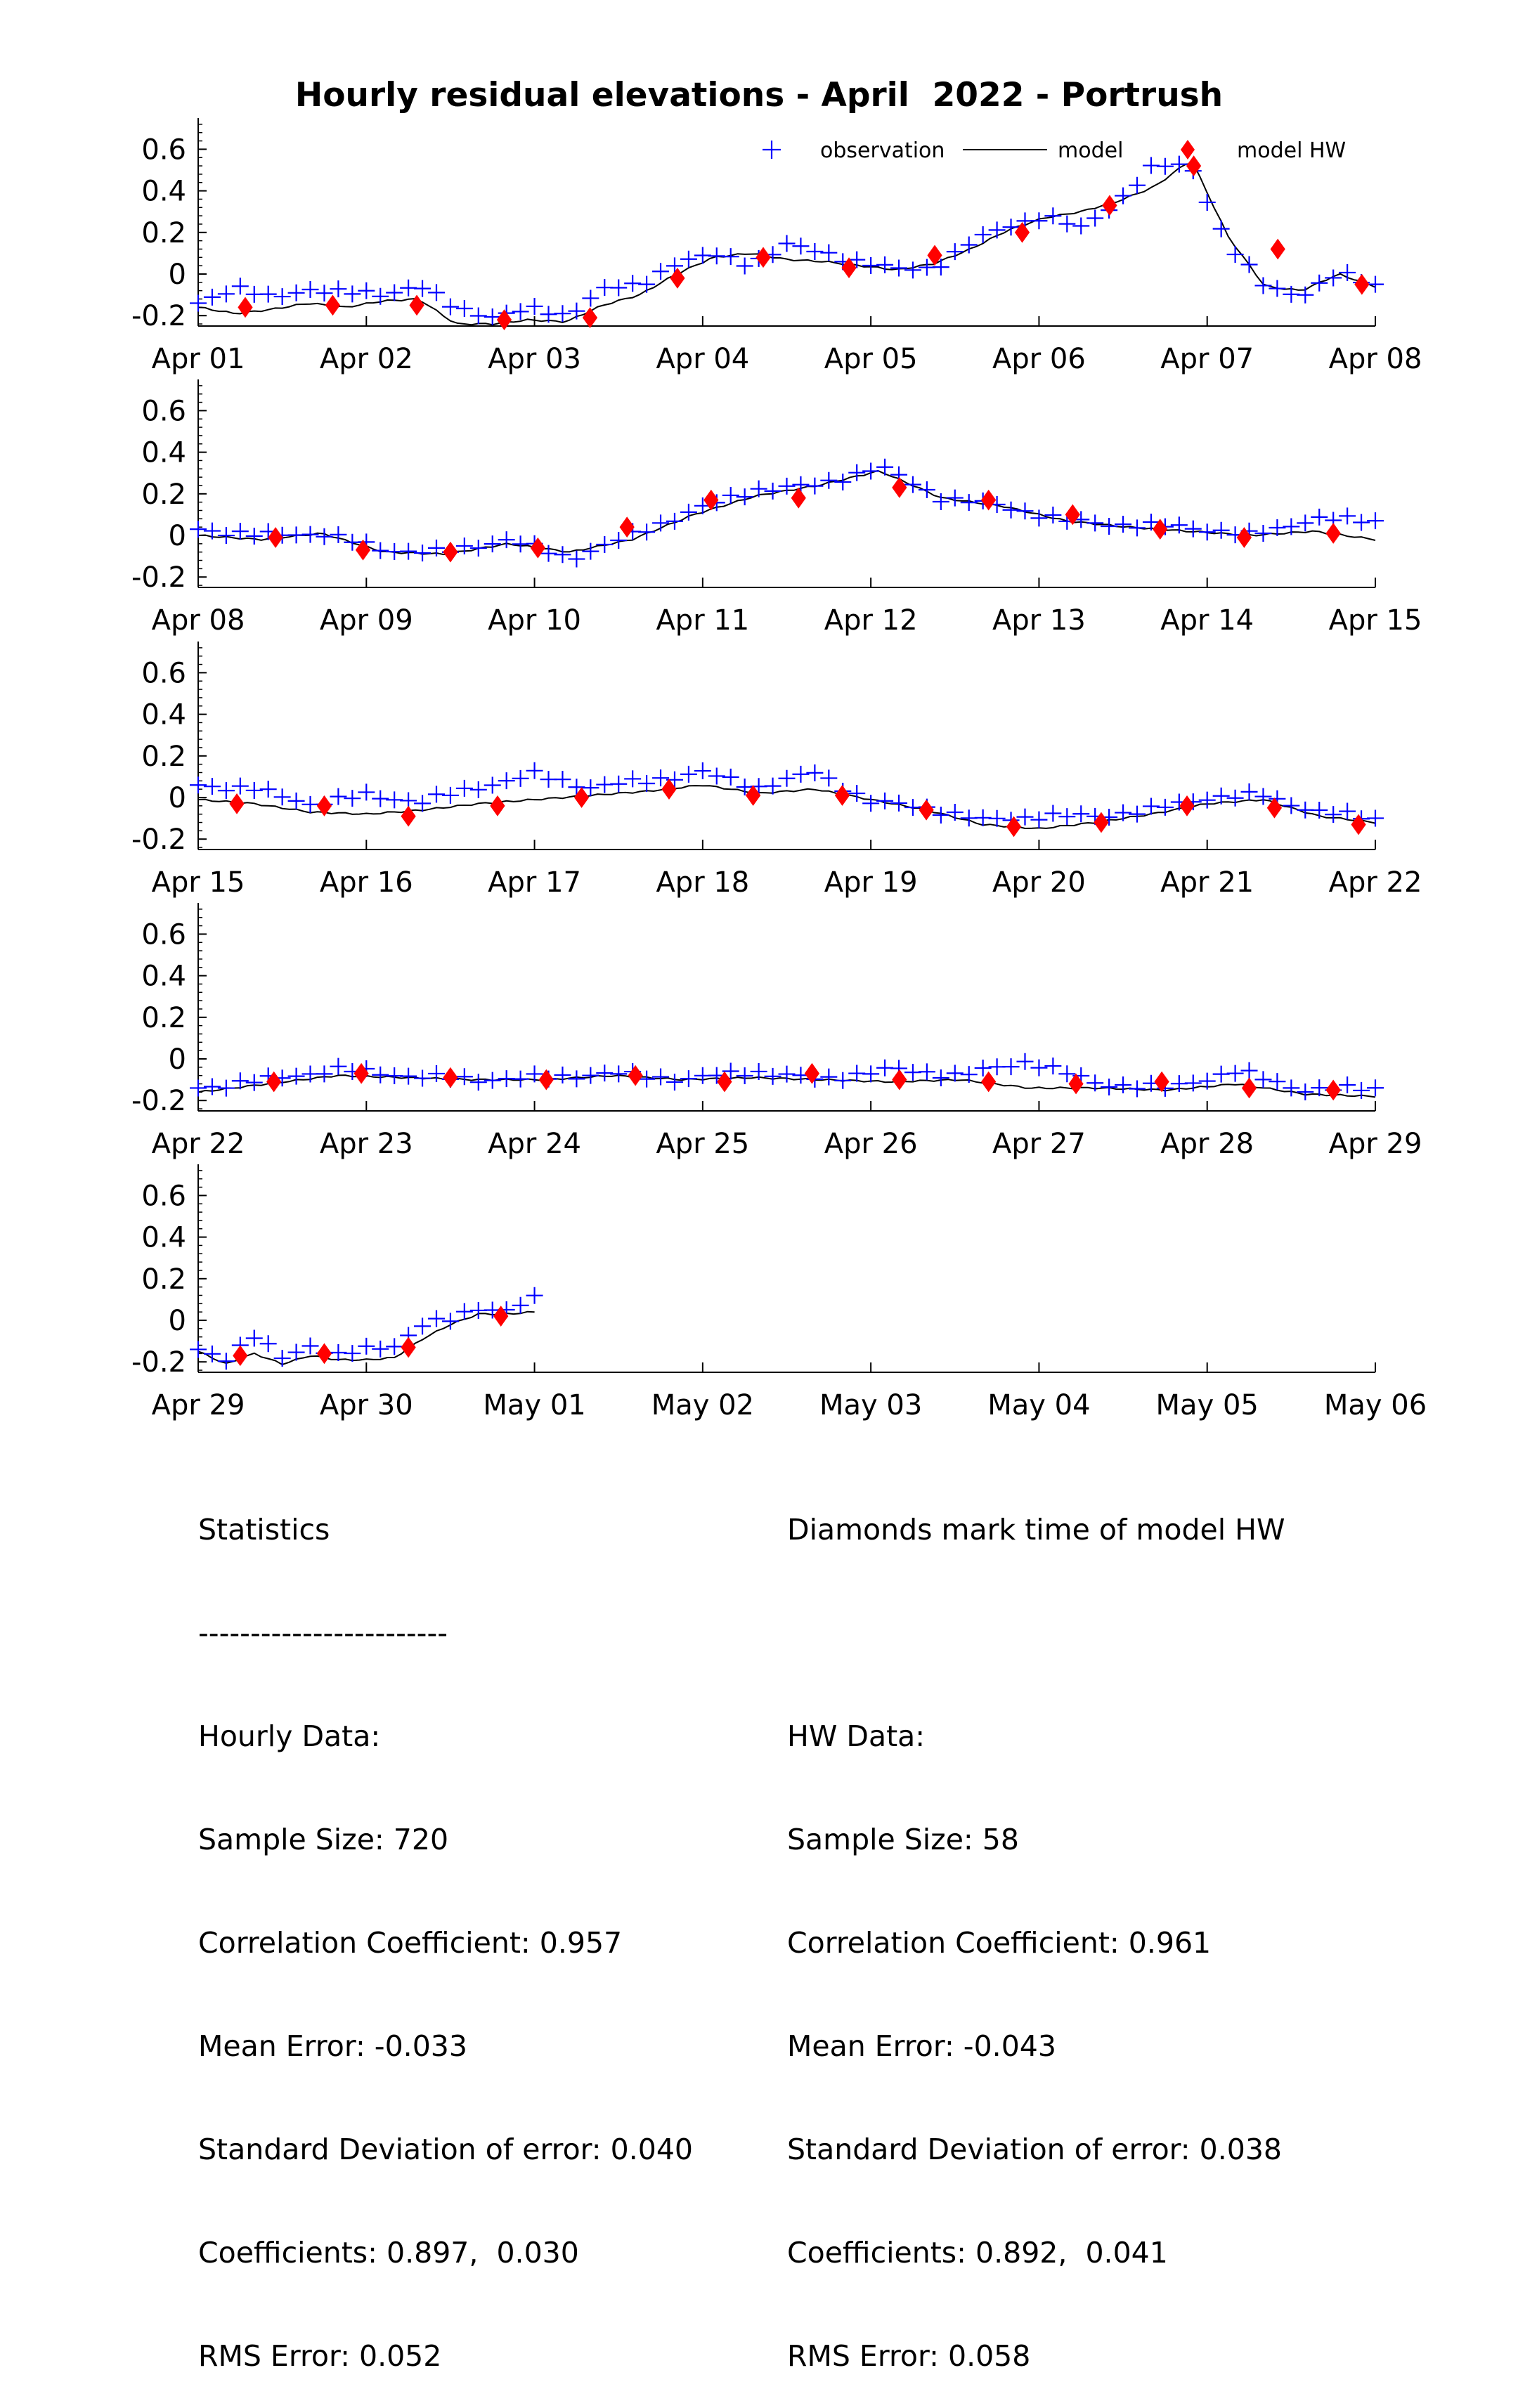 Image resolution: width=1518 pixels, height=2408 pixels. Describe the element at coordinates (198, 882) in the screenshot. I see `x-tick-label: Apr 15` at that location.